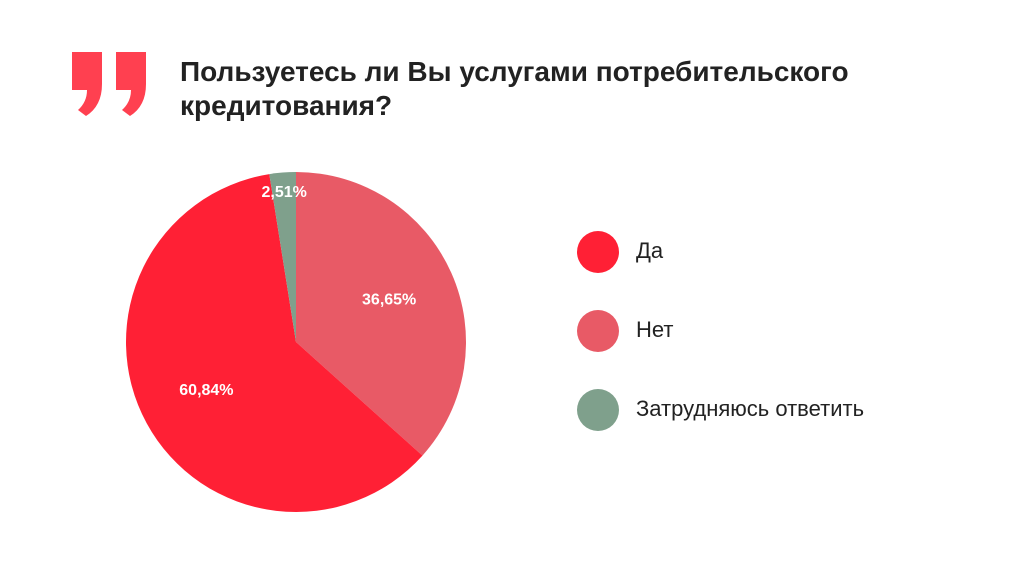 This screenshot has height=577, width=1024. What do you see at coordinates (750, 408) in the screenshot?
I see `legend-label: Затрудняюсь ответить` at bounding box center [750, 408].